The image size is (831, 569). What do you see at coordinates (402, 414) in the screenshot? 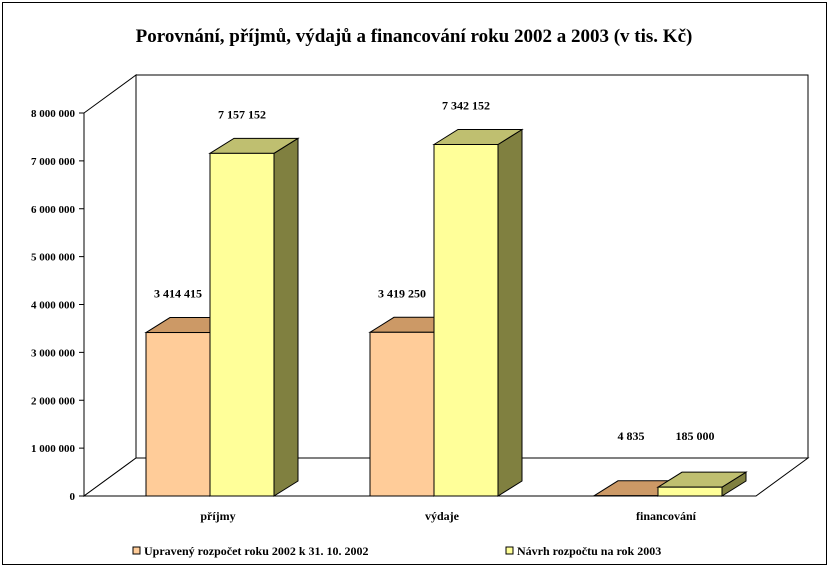
I see `bar-výdaje-0` at bounding box center [402, 414].